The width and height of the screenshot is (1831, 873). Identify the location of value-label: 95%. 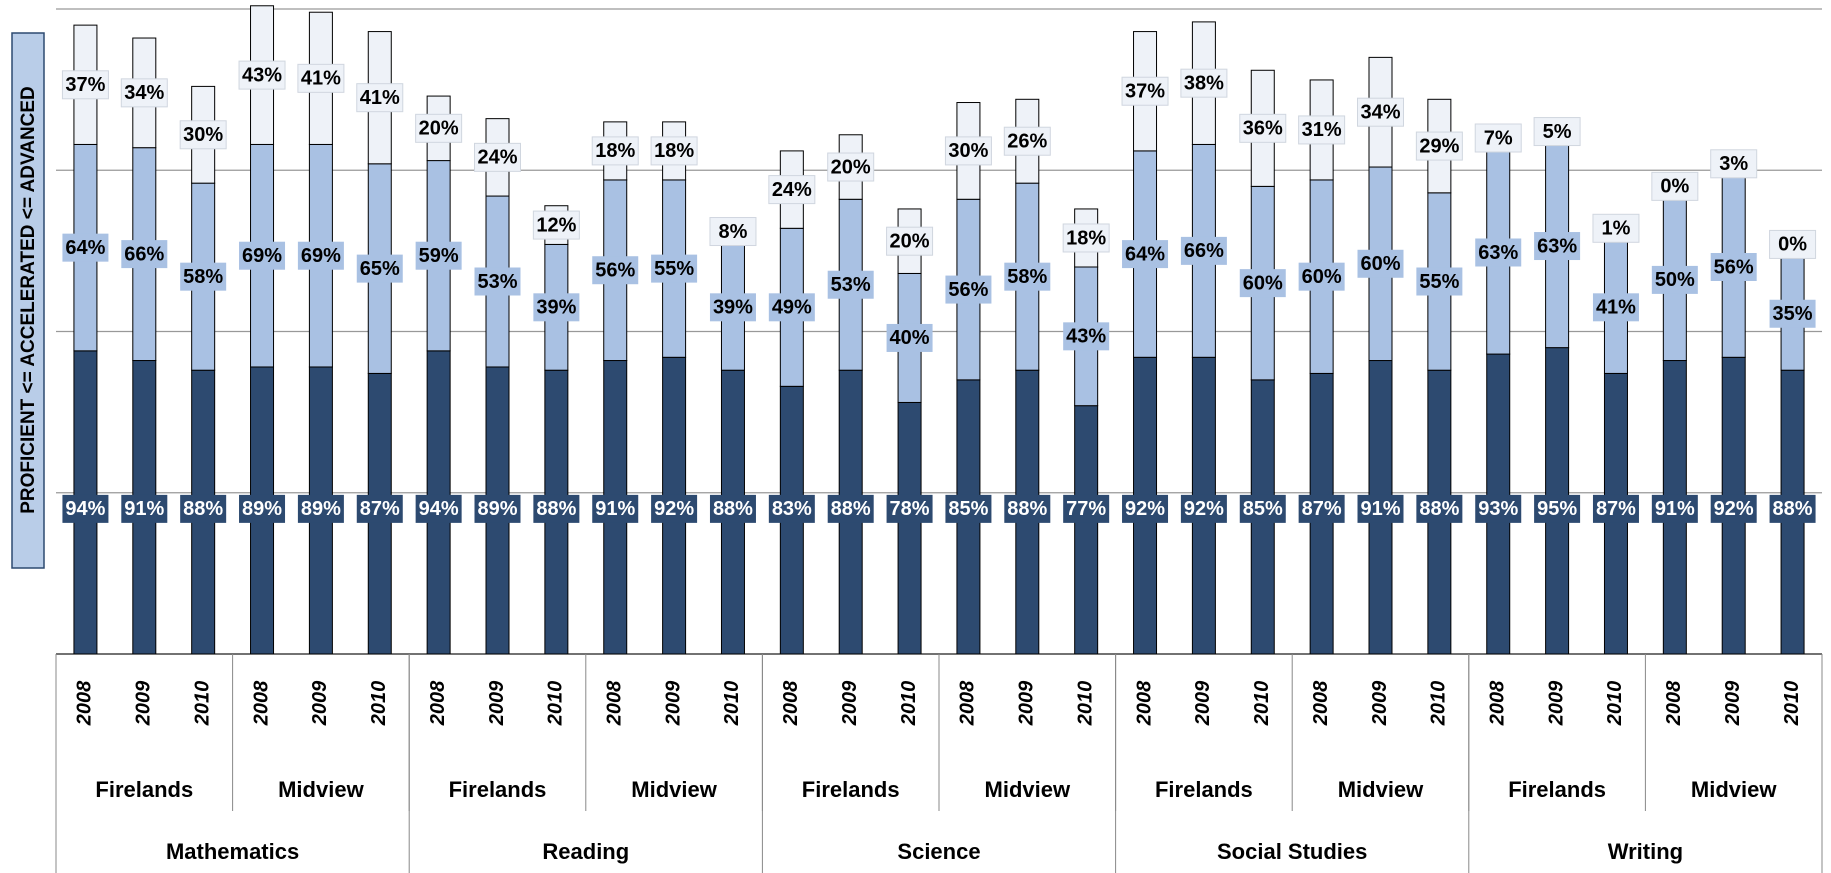
(1557, 509).